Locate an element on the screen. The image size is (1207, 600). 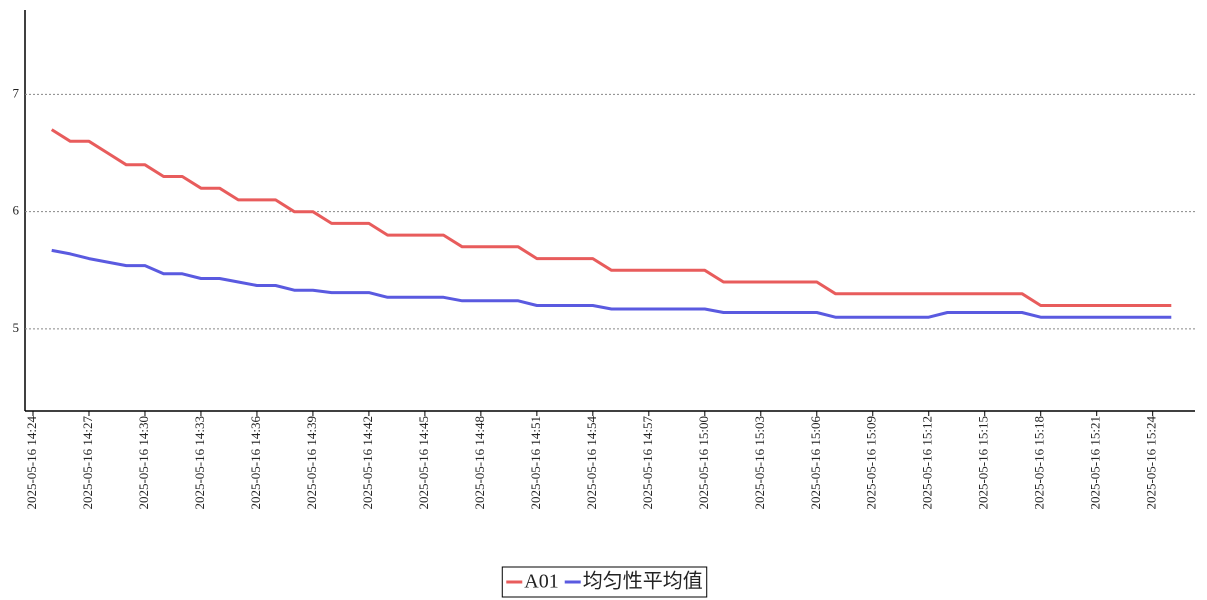
series-line is located at coordinates (611, 283).